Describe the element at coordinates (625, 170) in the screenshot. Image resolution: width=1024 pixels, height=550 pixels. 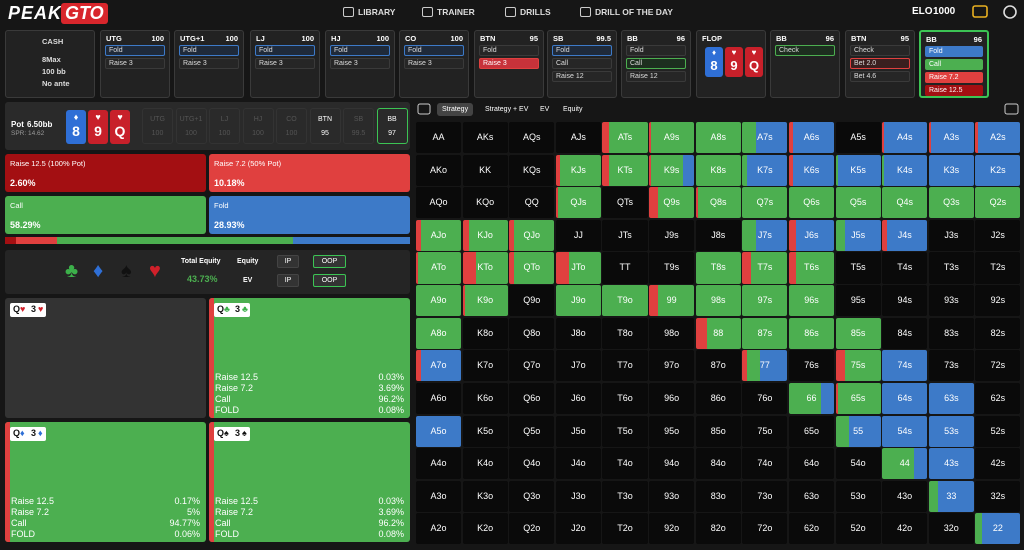
I see `hand-cell: KTs` at that location.